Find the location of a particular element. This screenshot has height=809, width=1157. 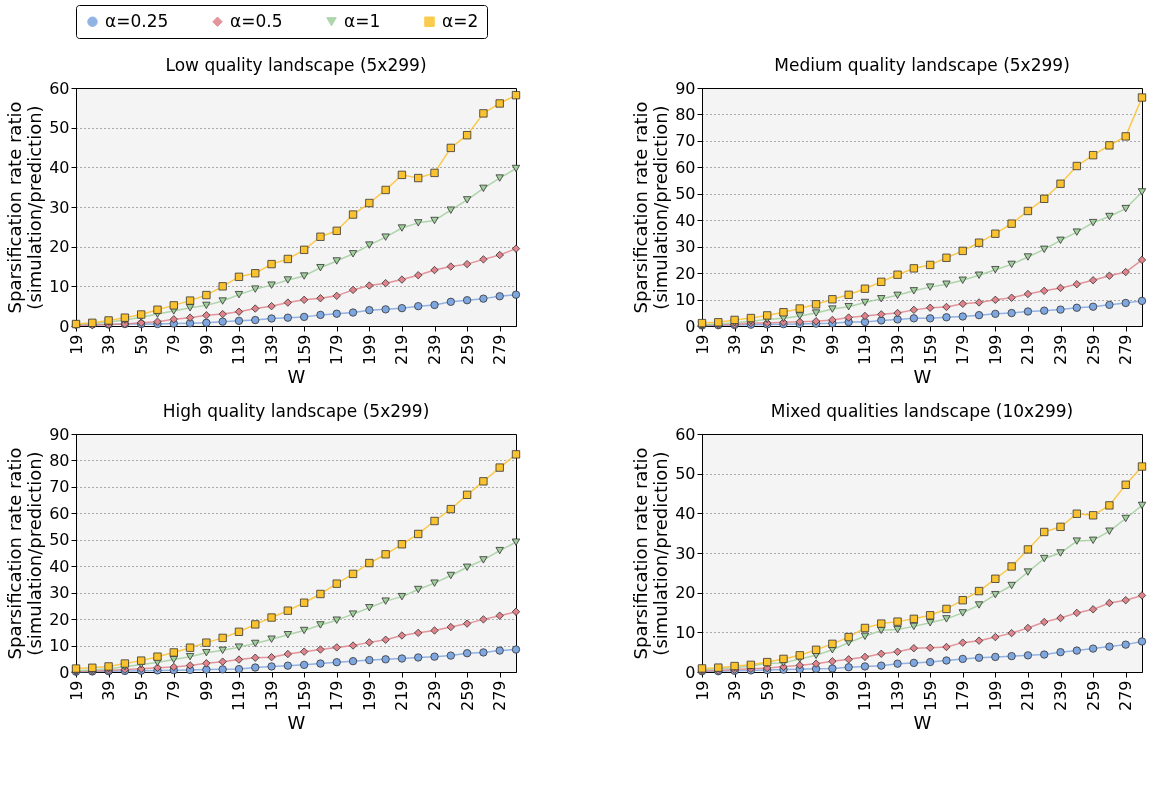

chart-title: Medium quality landscape (5x299) is located at coordinates (922, 65).